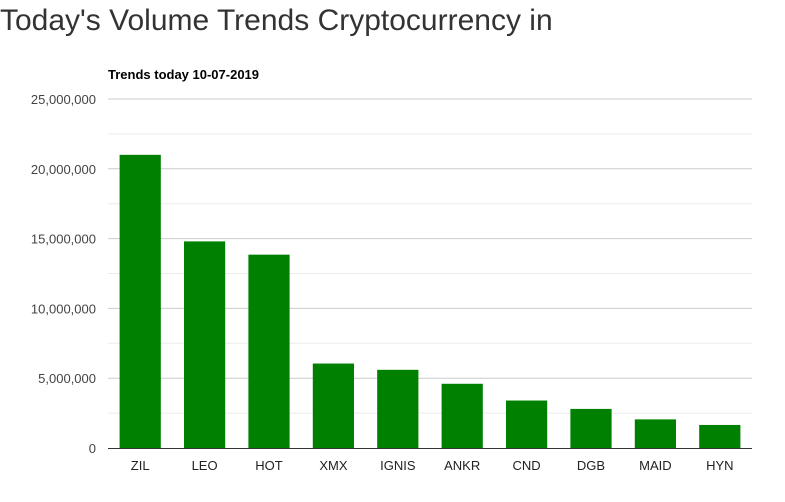  I want to click on x-category-label: ANKR, so click(462, 465).